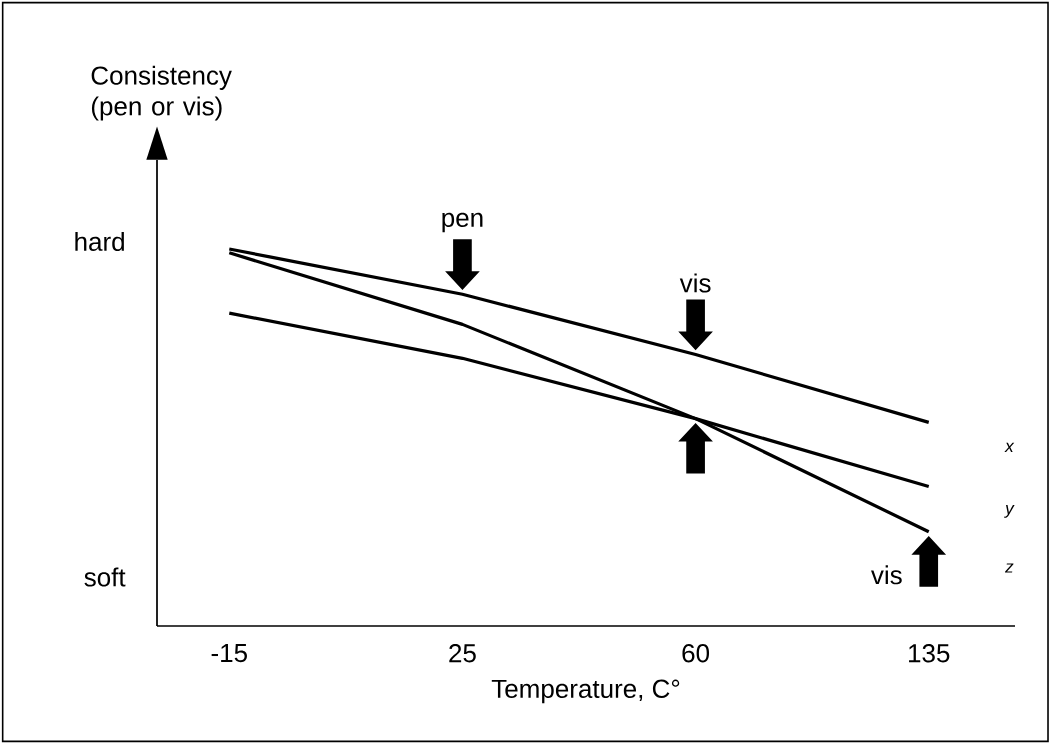 The height and width of the screenshot is (744, 1052). What do you see at coordinates (1009, 511) in the screenshot?
I see `text: y` at bounding box center [1009, 511].